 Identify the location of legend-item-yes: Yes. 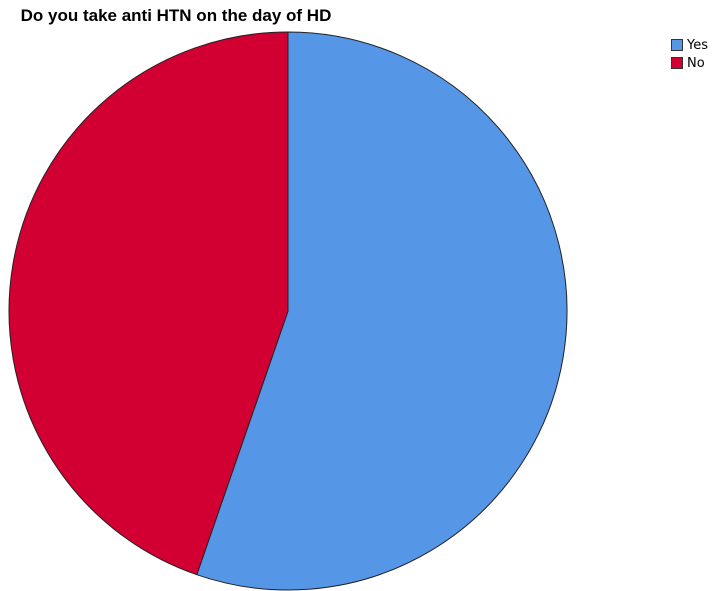
(689, 45).